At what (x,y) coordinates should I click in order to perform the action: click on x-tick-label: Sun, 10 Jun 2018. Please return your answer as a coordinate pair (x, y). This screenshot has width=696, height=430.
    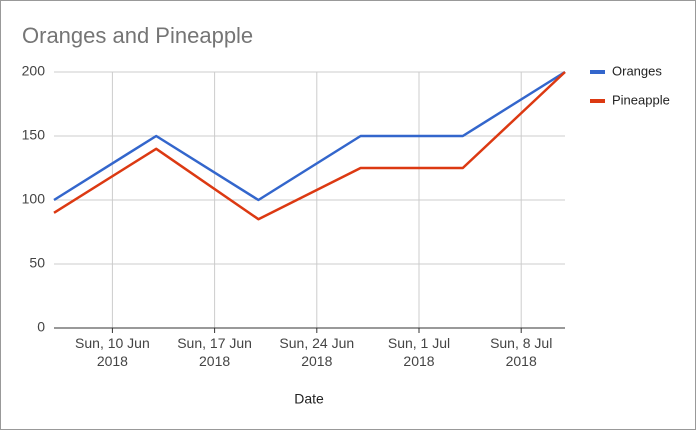
    Looking at the image, I should click on (112, 352).